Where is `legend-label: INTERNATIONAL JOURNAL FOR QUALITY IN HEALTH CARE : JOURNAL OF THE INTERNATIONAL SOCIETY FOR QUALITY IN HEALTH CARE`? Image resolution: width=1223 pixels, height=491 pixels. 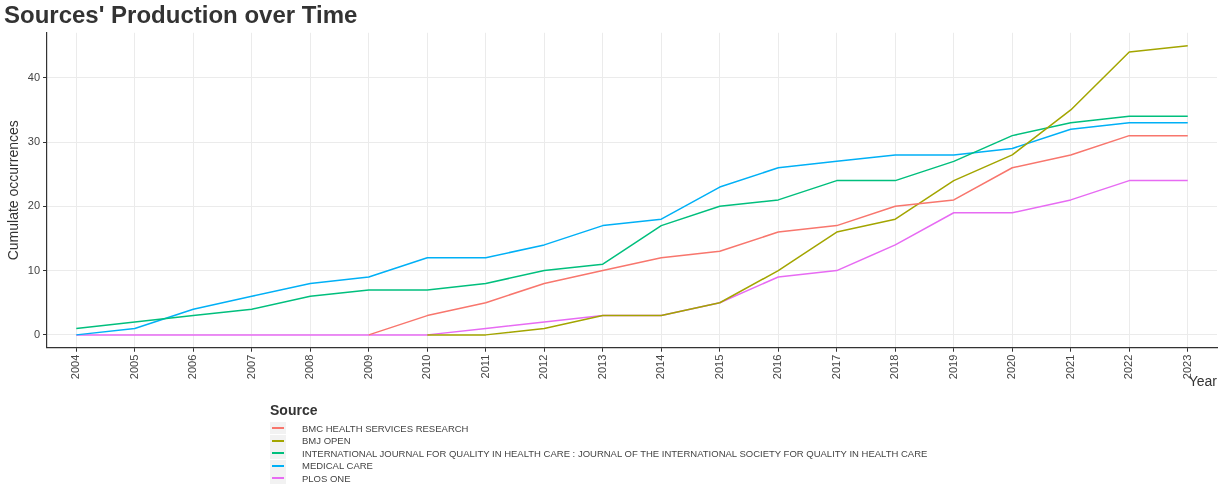 legend-label: INTERNATIONAL JOURNAL FOR QUALITY IN HEALTH CARE : JOURNAL OF THE INTERNATIONAL SOCIETY FOR QUALITY IN HEALTH CARE is located at coordinates (615, 453).